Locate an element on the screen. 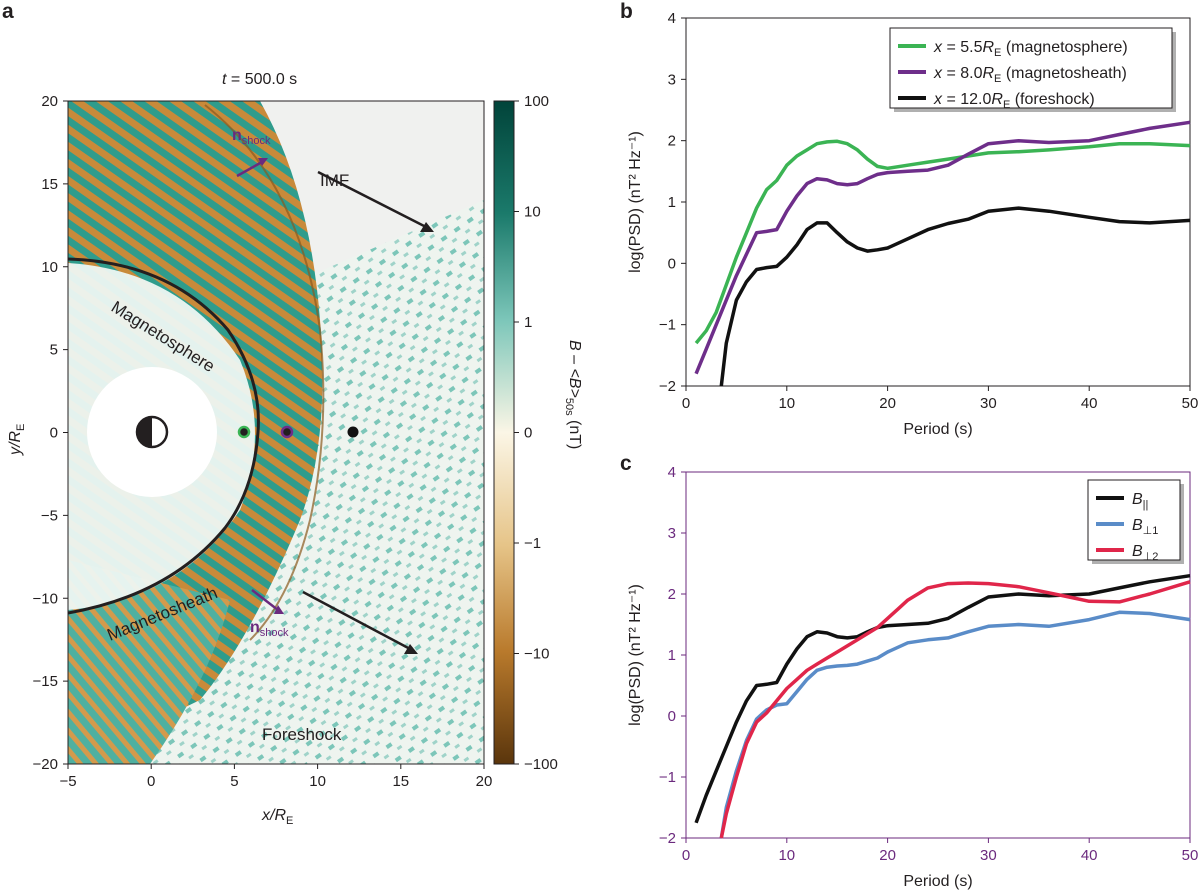 Image resolution: width=1200 pixels, height=896 pixels. nshock-arrow-bottom is located at coordinates (267, 601).